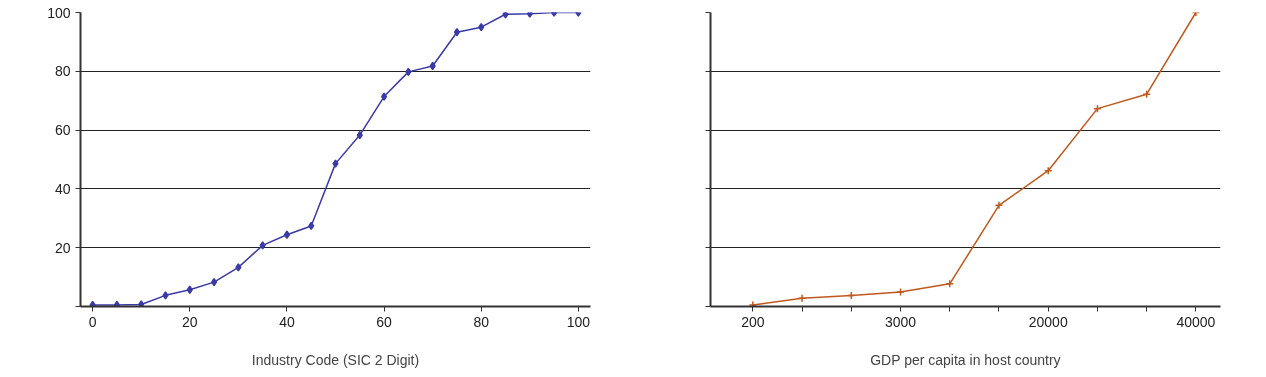  Describe the element at coordinates (59, 12) in the screenshot. I see `y-tick-label: 100` at that location.